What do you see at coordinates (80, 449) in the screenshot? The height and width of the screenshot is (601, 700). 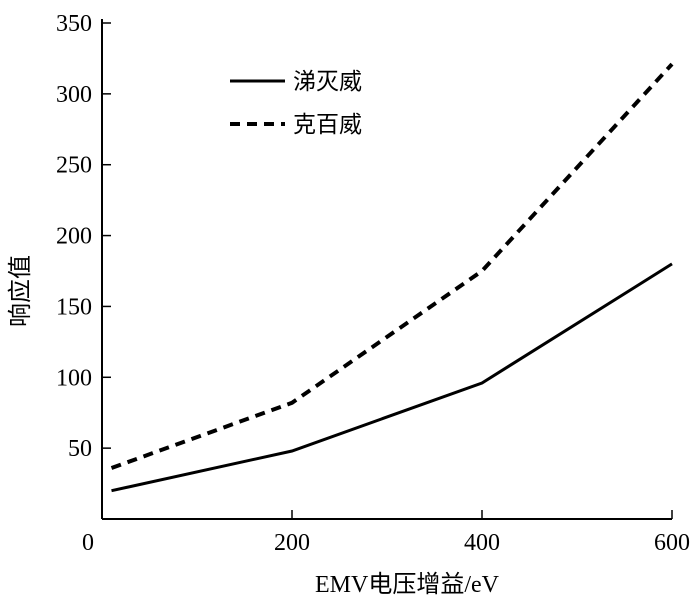 I see `y-tick-label: 50` at bounding box center [80, 449].